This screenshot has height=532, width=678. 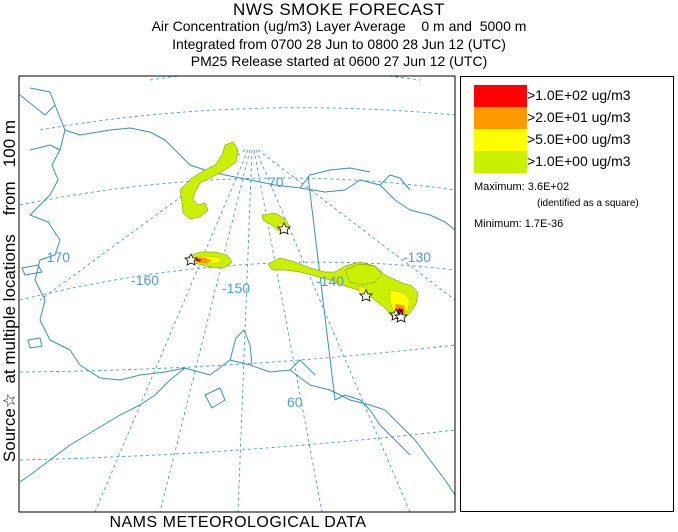 I want to click on cook-inlet, so click(x=241, y=347).